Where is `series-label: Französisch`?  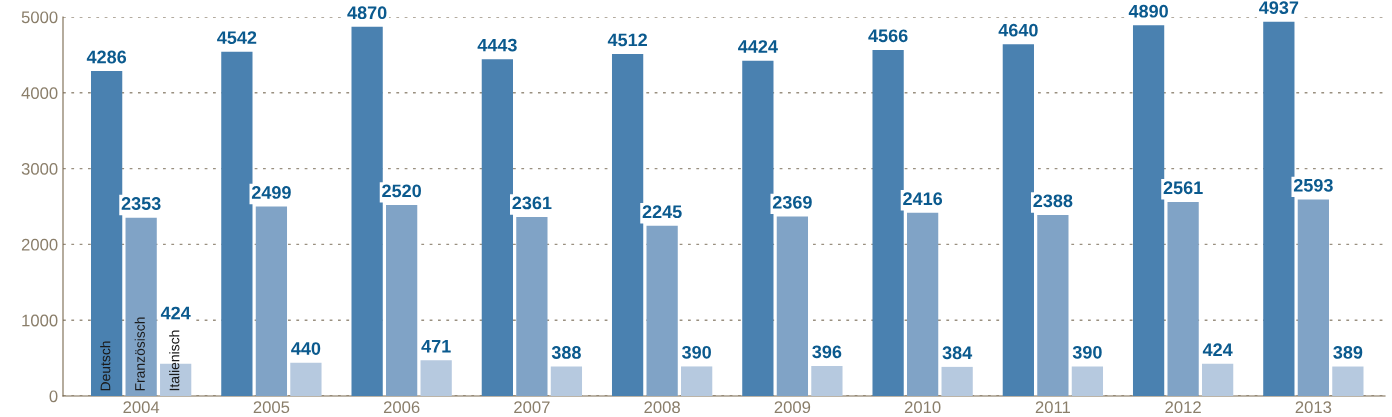
series-label: Französisch is located at coordinates (139, 354).